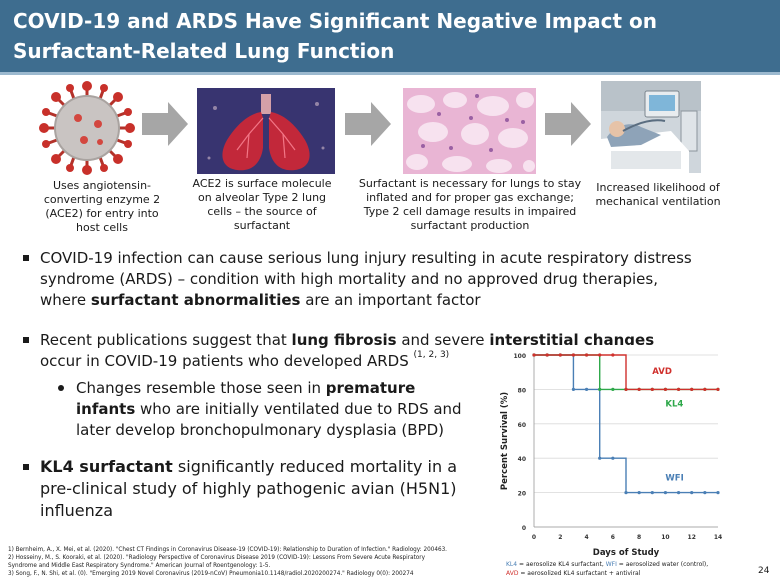 The height and width of the screenshot is (585, 780). What do you see at coordinates (266, 131) in the screenshot?
I see `lungs-icon` at bounding box center [266, 131].